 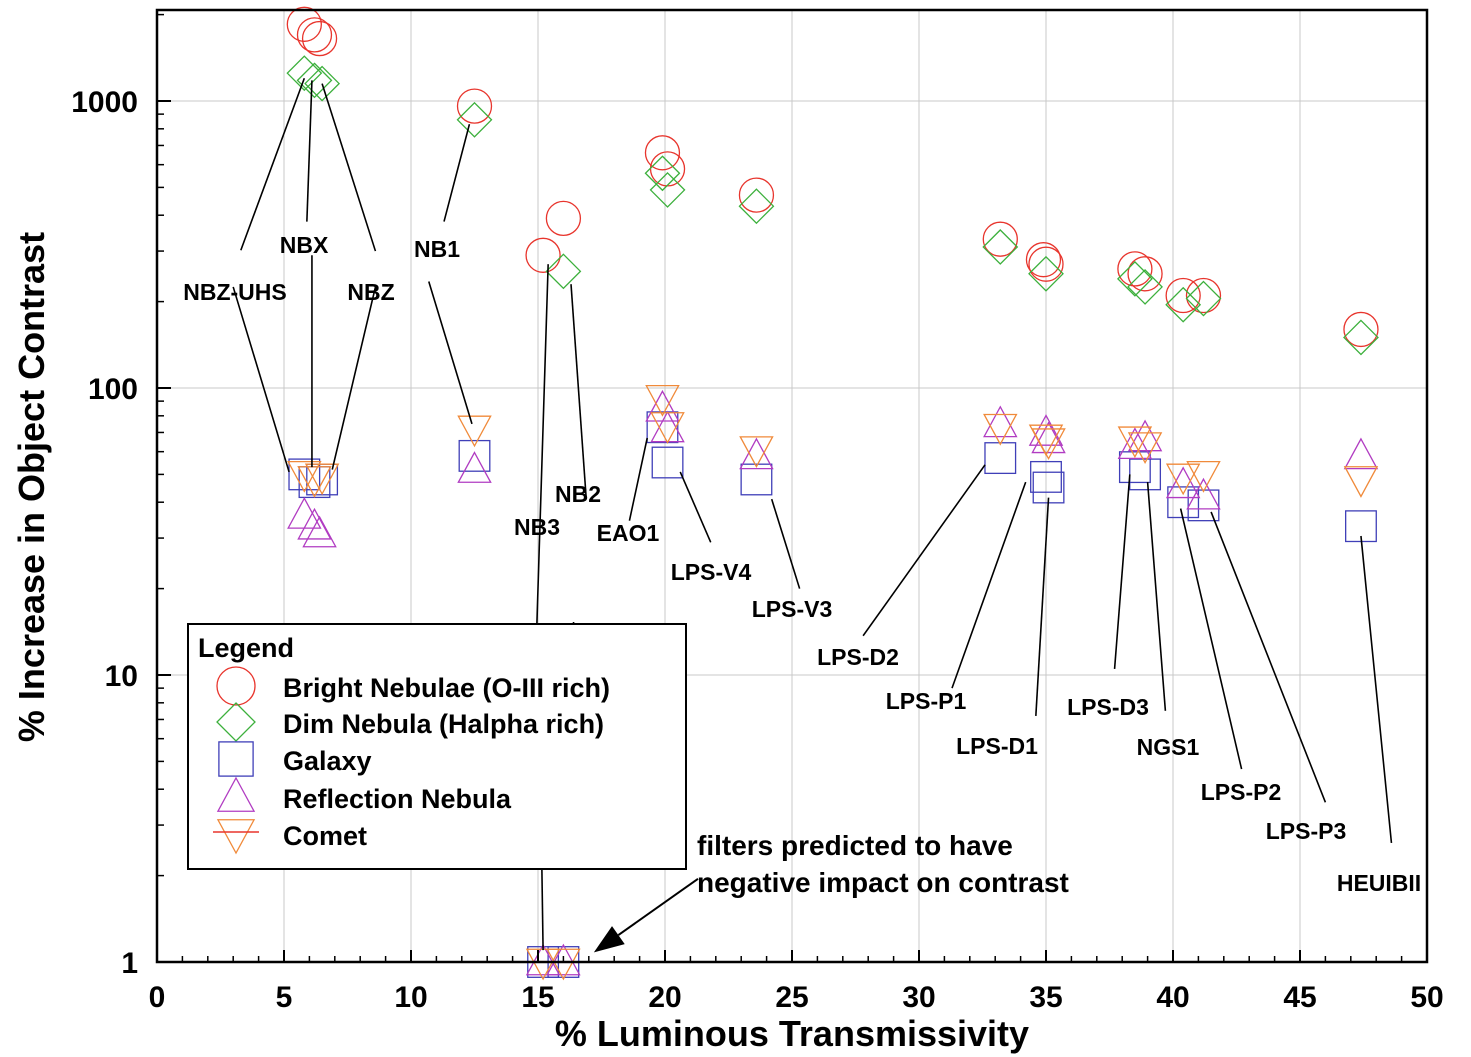 What do you see at coordinates (926, 701) in the screenshot?
I see `filter-label: LPS-P1` at bounding box center [926, 701].